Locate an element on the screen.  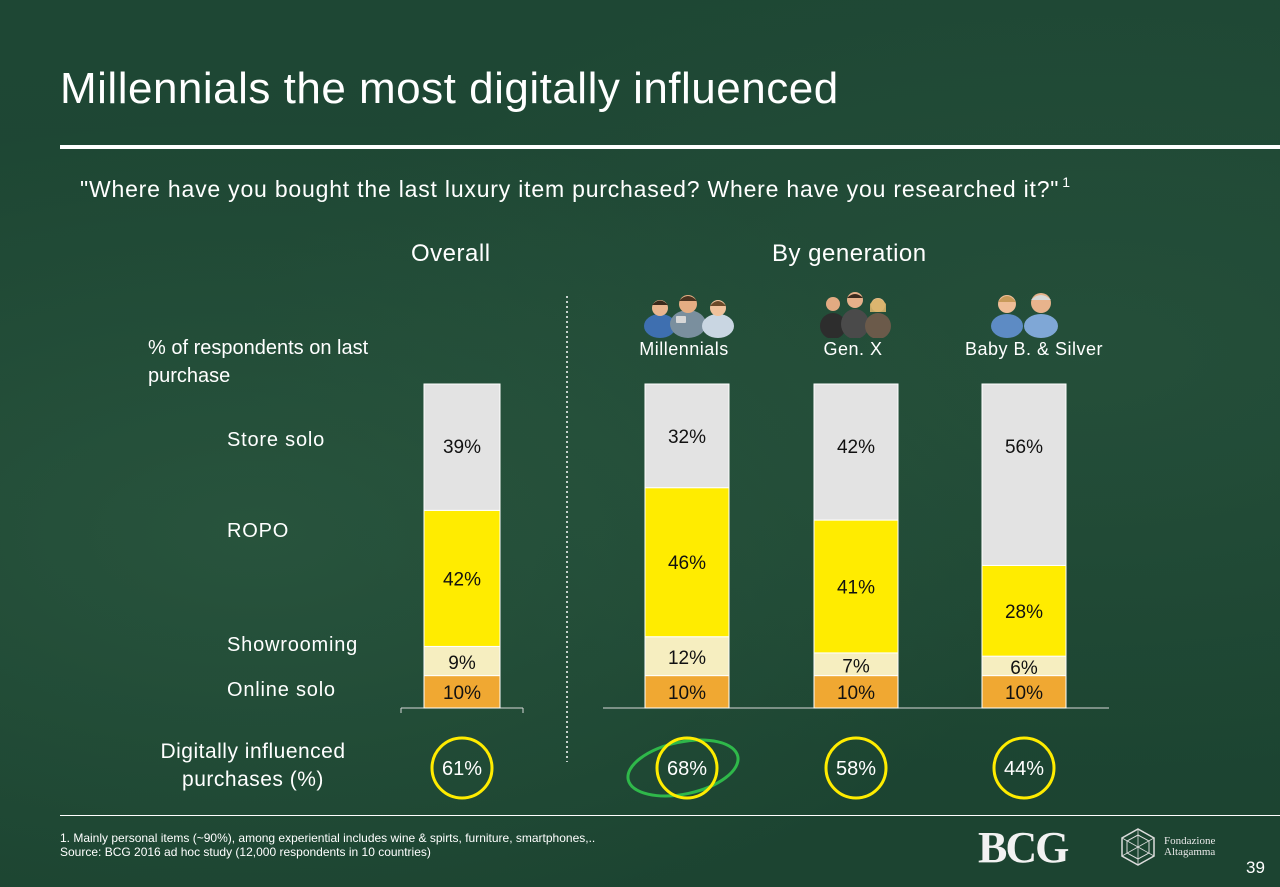
bar-segment-showrooming-millennials is located at coordinates (687, 656).